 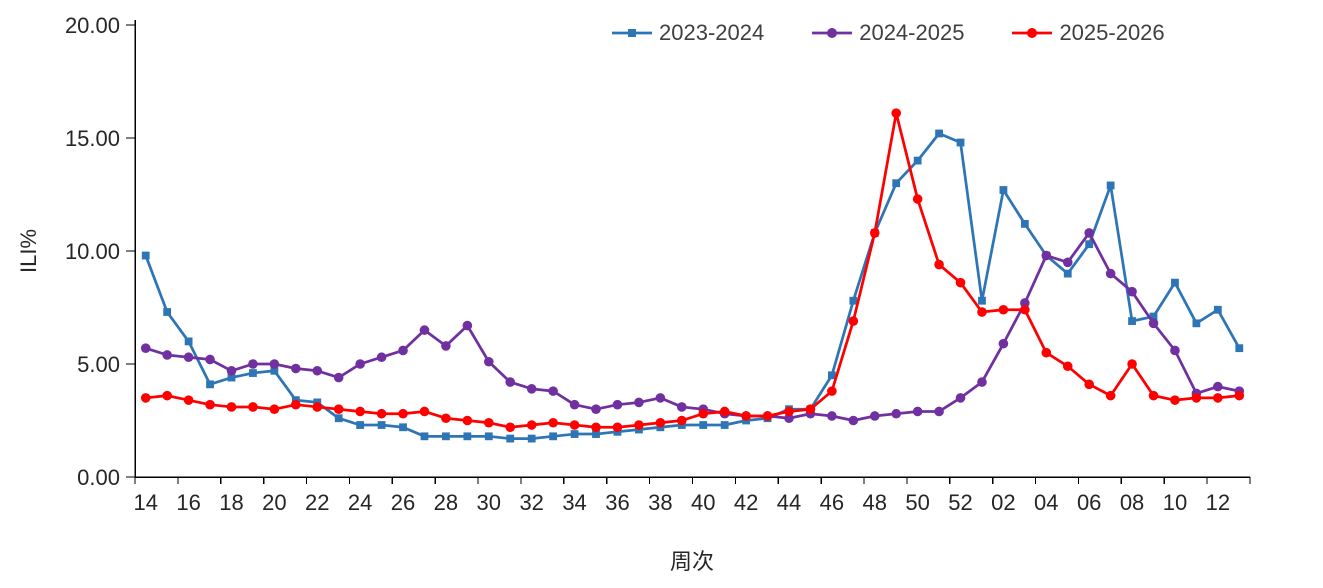 What do you see at coordinates (317, 502) in the screenshot?
I see `x-tick-label: 22` at bounding box center [317, 502].